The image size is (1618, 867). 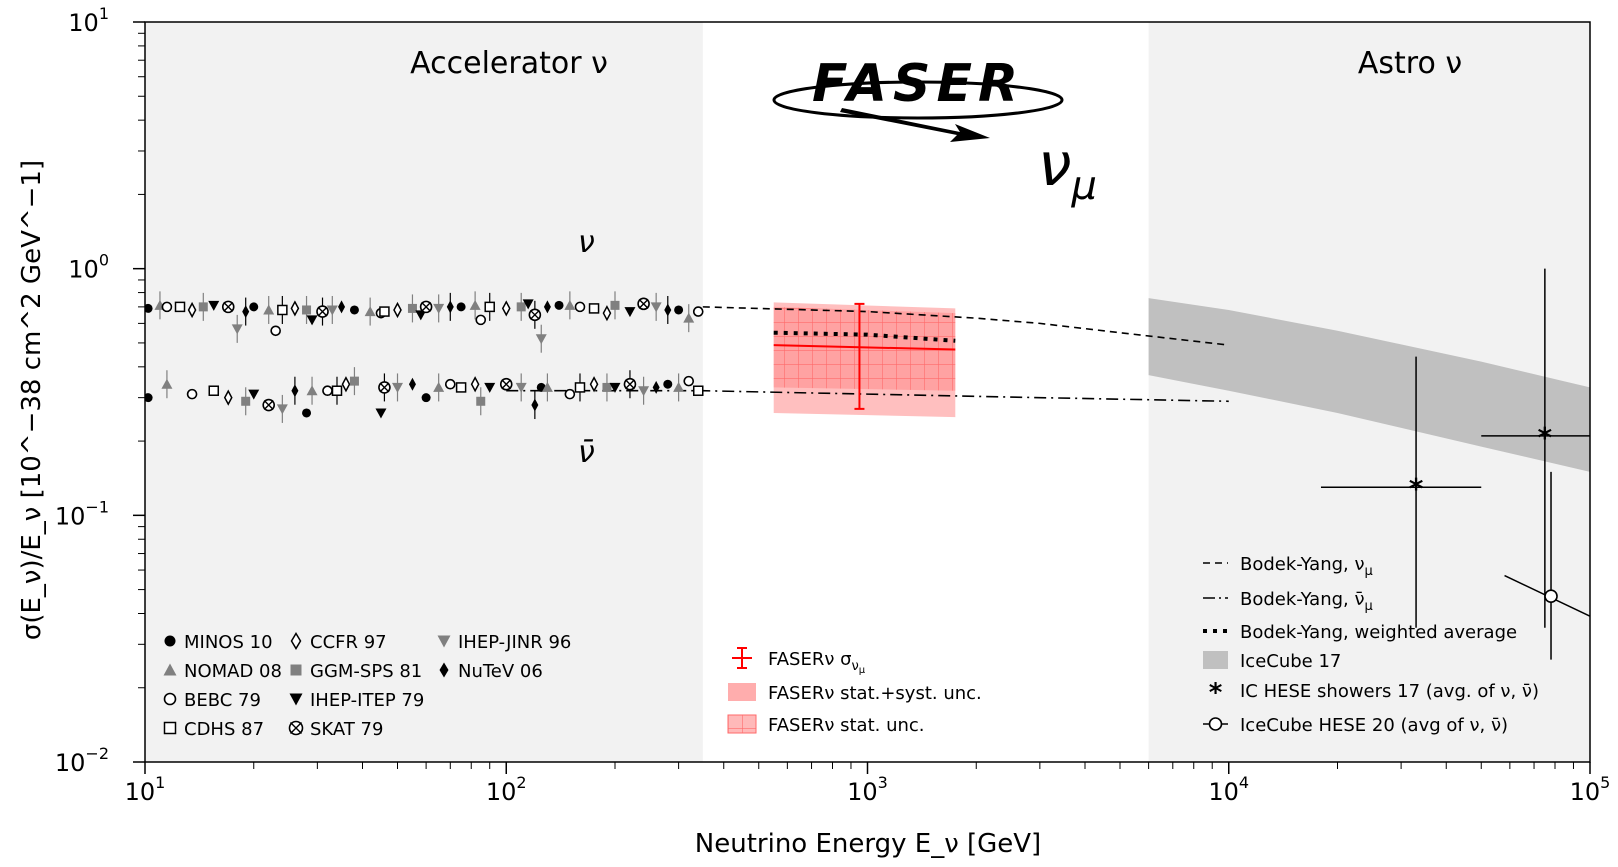 I want to click on nubar-annotation: ν̄, so click(x=586, y=452).